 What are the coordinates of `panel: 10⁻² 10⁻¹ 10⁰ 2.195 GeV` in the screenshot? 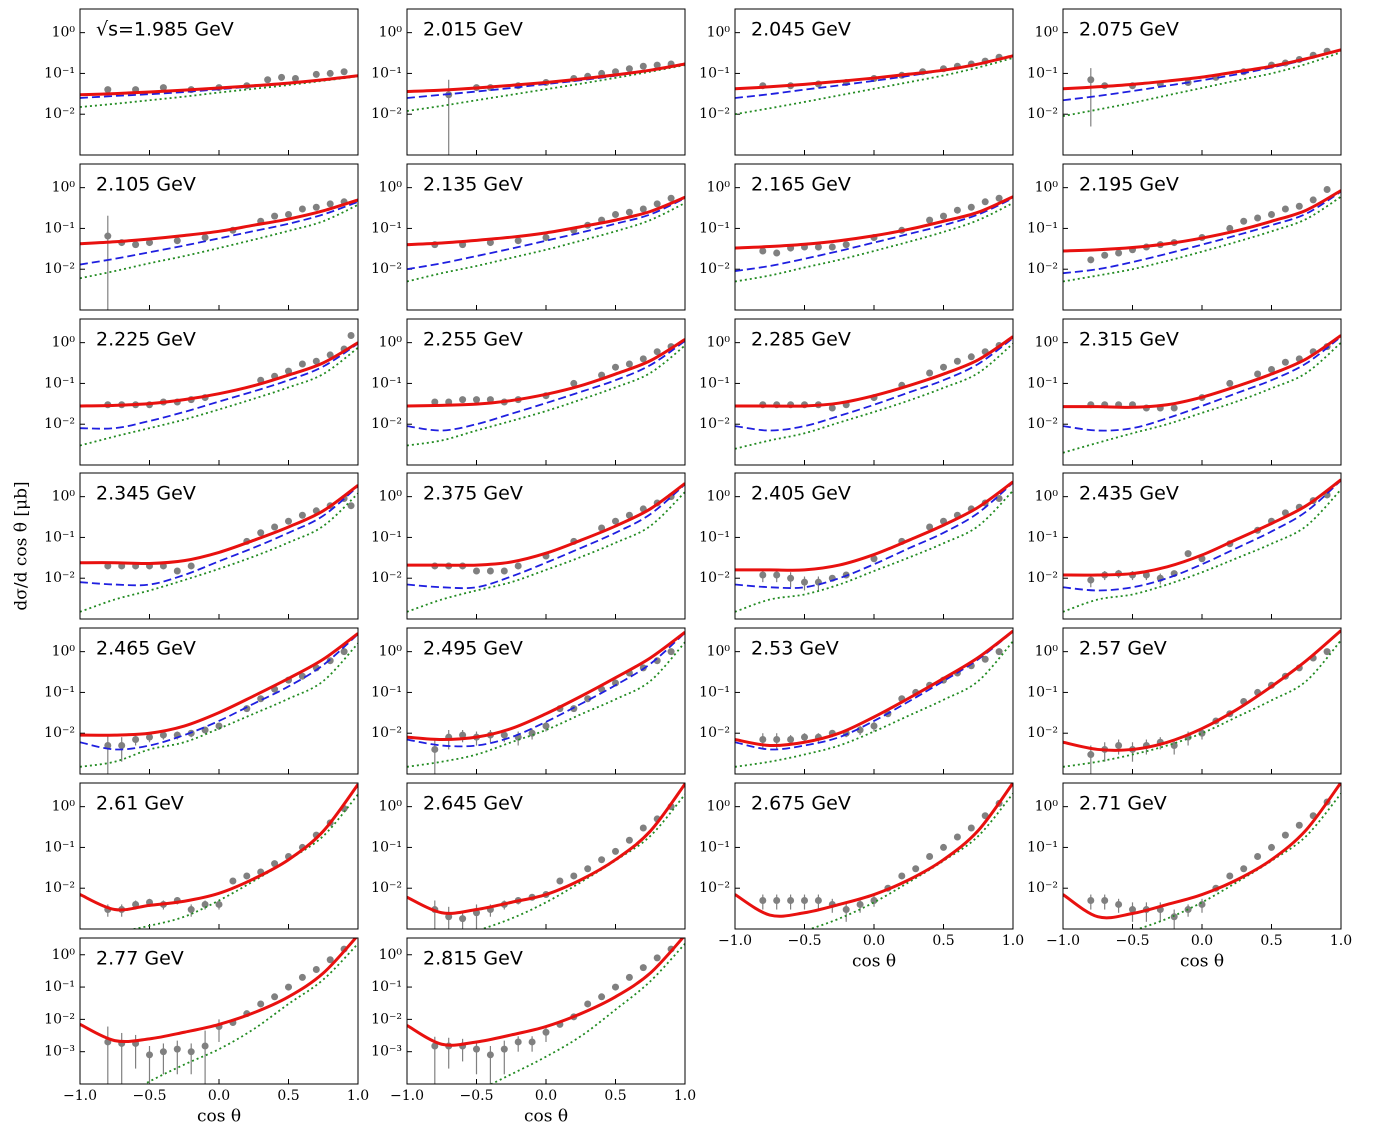 It's located at (1184, 237).